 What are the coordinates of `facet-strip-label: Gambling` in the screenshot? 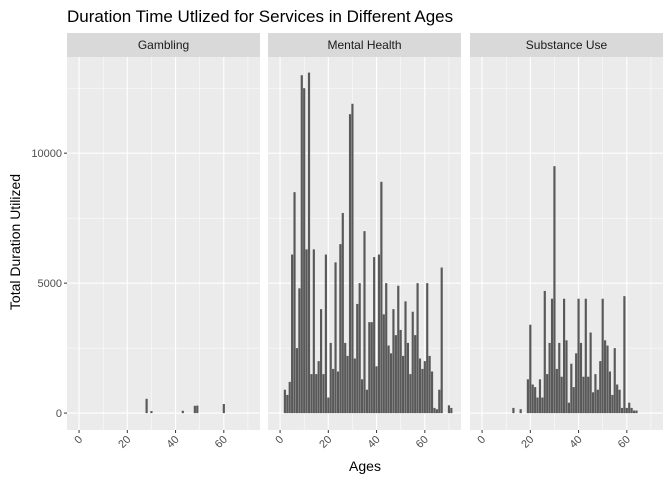 It's located at (163, 45).